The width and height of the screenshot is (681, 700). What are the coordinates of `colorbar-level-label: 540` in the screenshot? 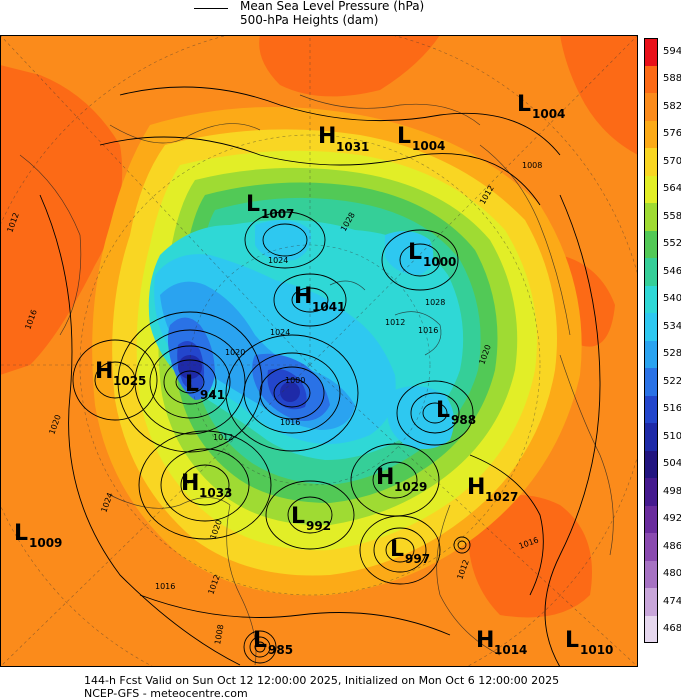 It's located at (672, 299).